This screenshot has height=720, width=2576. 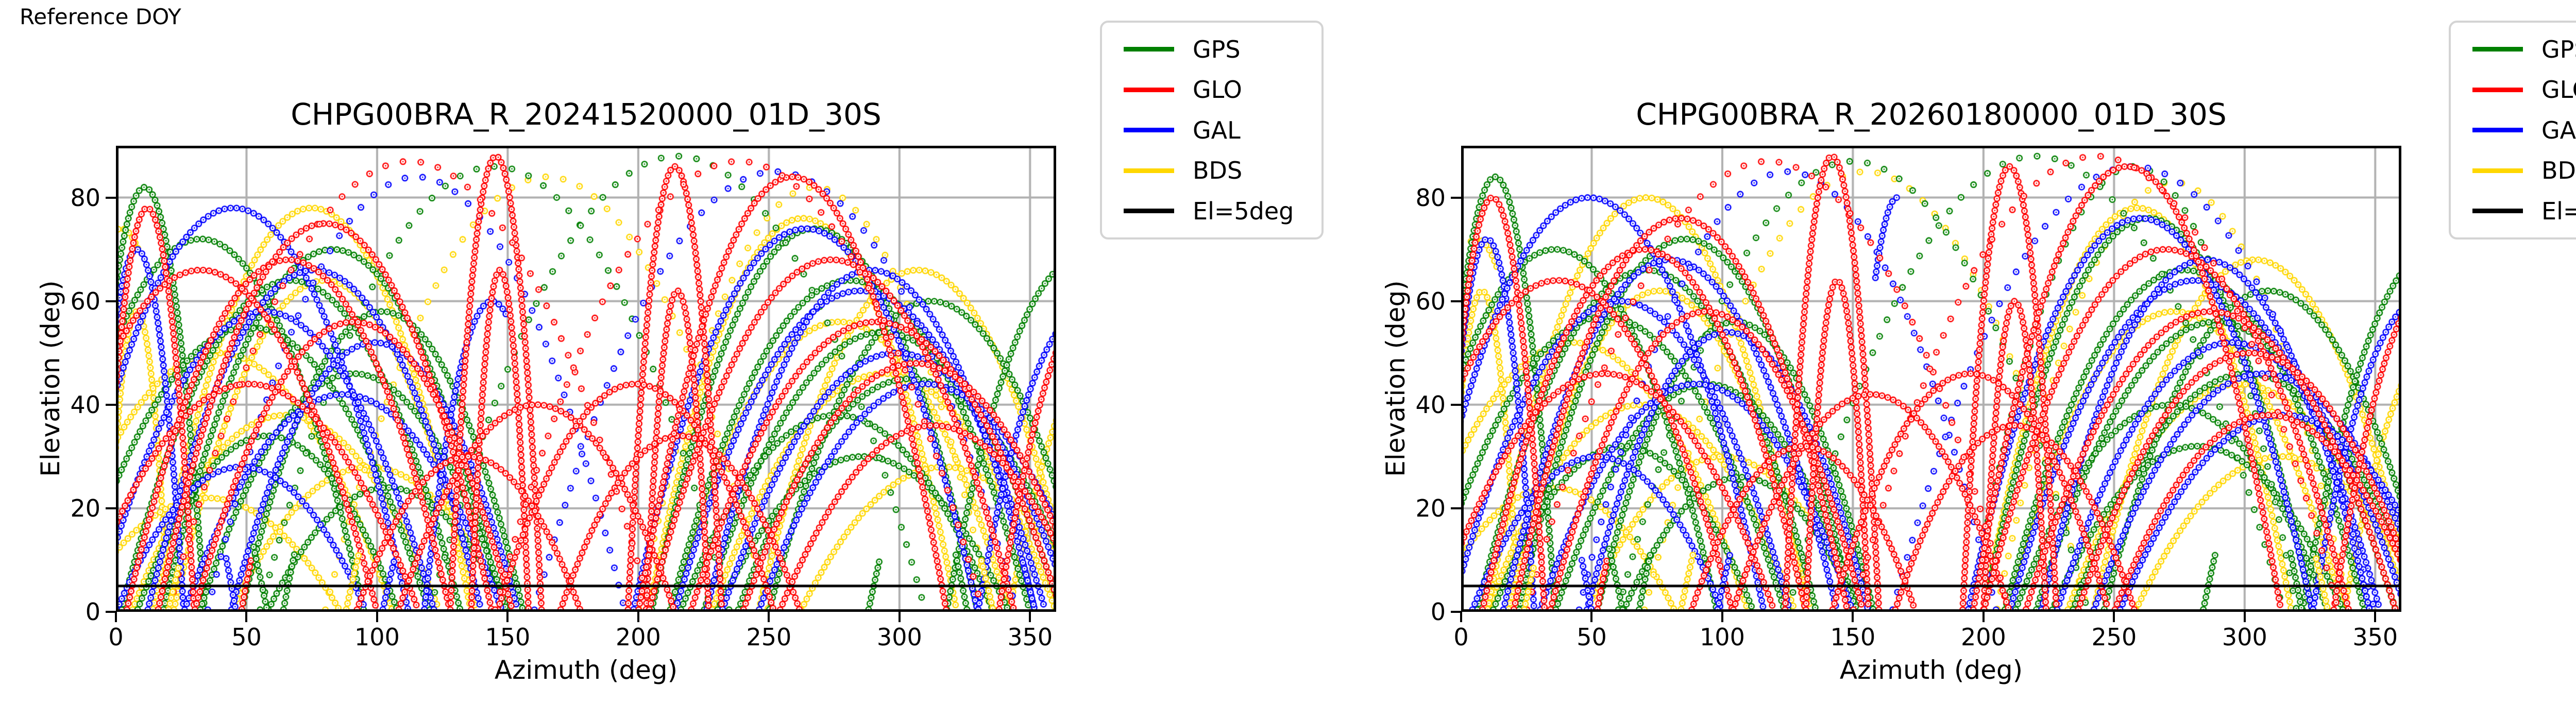 I want to click on reference-doy-label: Reference DOY, so click(x=100, y=16).